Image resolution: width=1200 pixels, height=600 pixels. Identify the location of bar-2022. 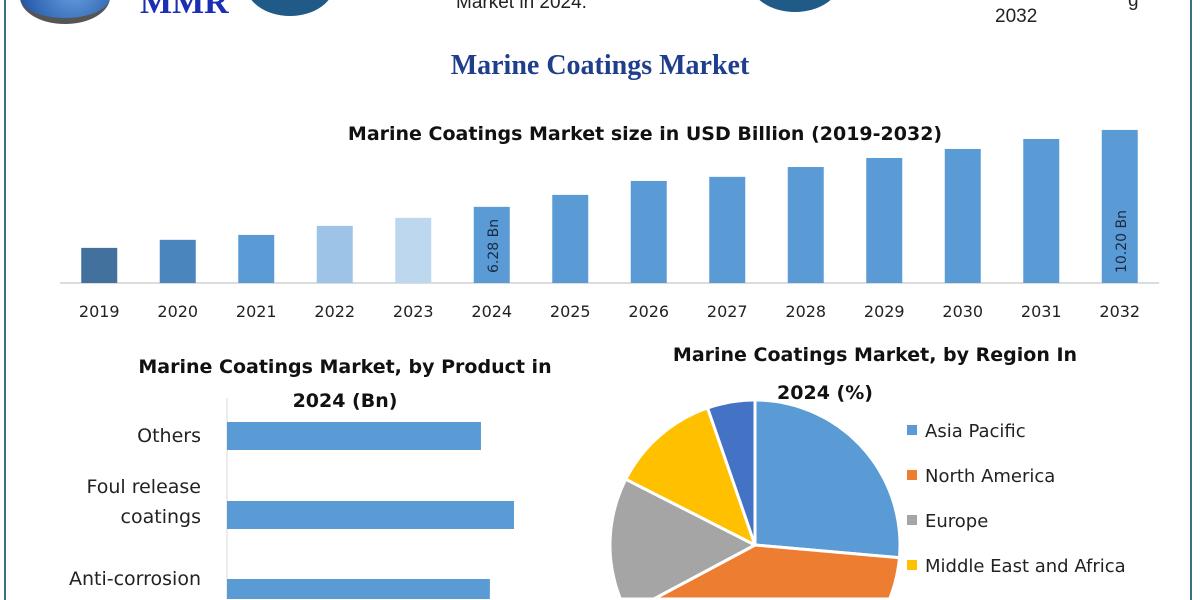
(334, 254).